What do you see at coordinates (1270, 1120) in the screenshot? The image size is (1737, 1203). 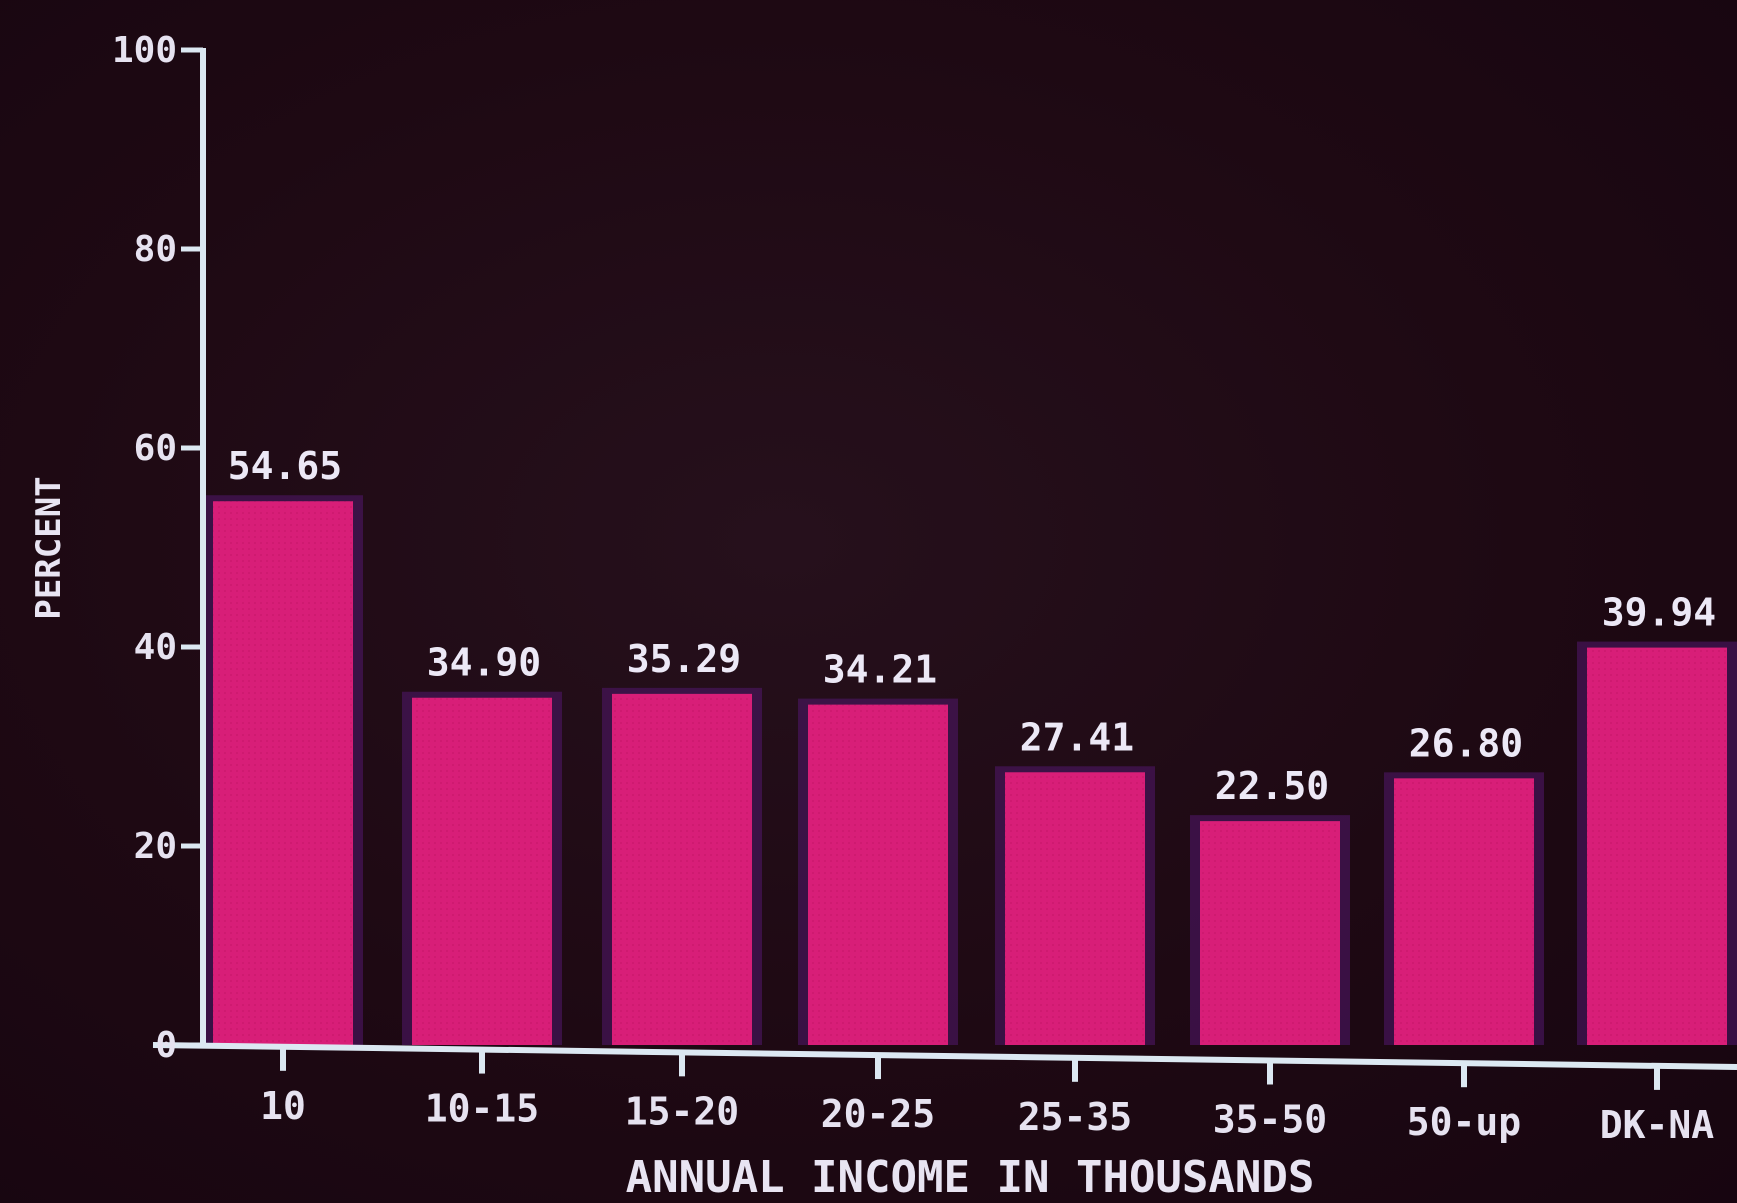 I see `x-tick-label: 35-50` at bounding box center [1270, 1120].